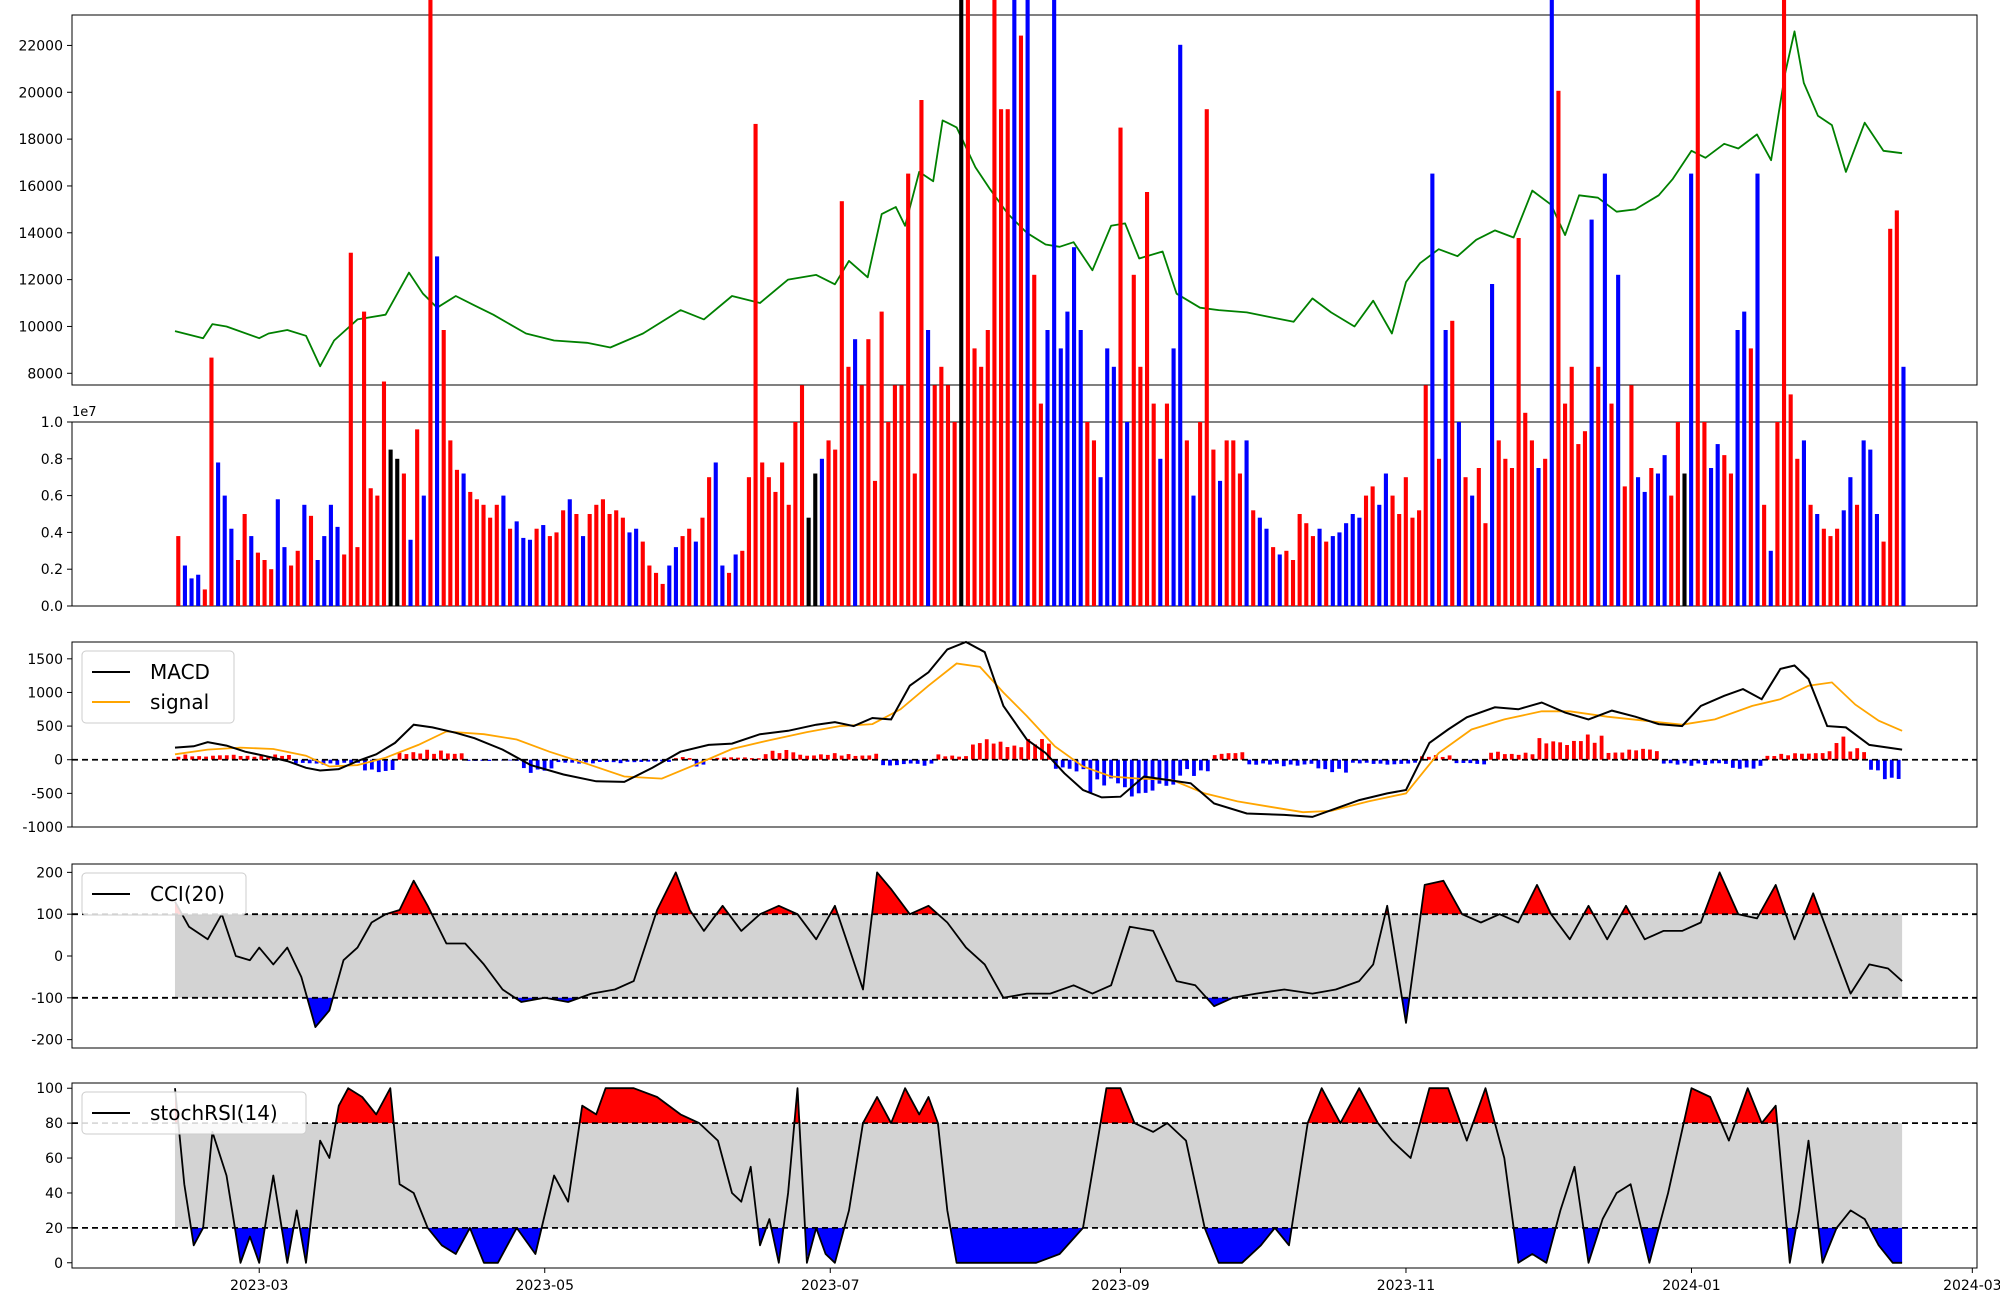 The width and height of the screenshot is (2000, 1304). I want to click on price-ytick-label: 10000, so click(40, 327).